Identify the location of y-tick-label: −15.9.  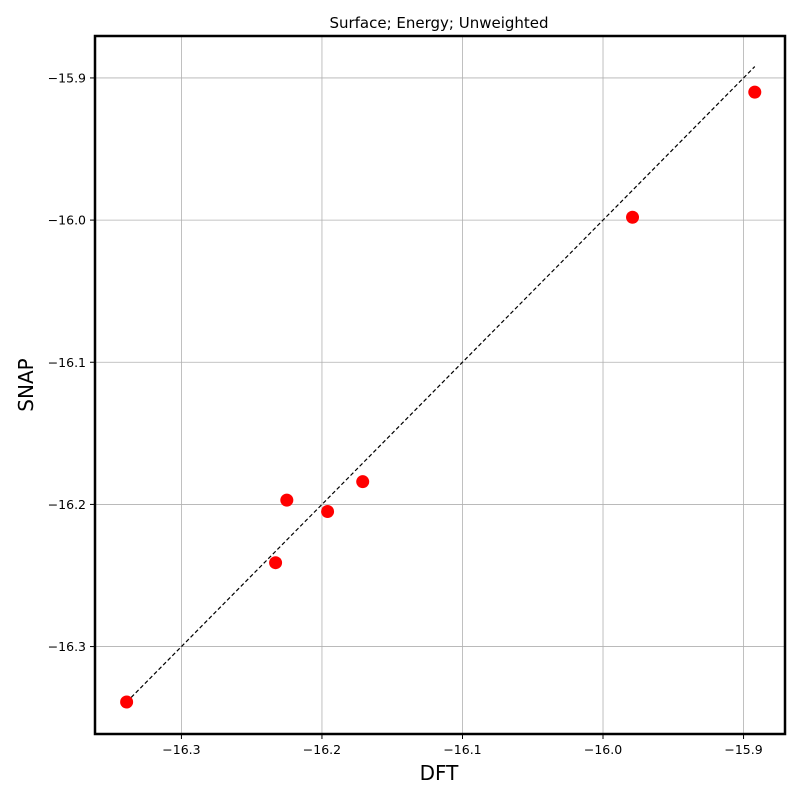
(67, 77).